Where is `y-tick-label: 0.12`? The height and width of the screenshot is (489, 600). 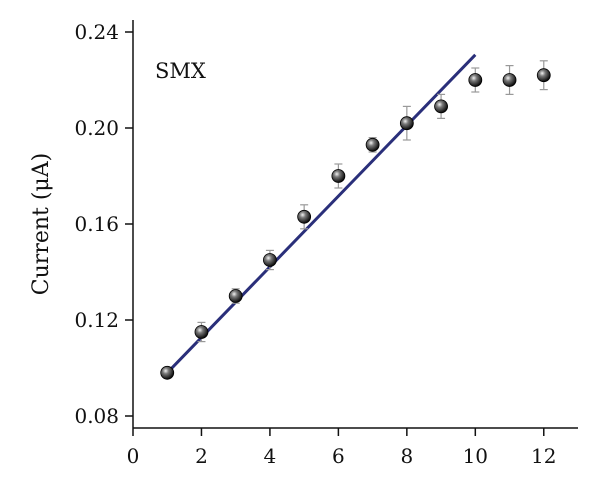 y-tick-label: 0.12 is located at coordinates (96, 320).